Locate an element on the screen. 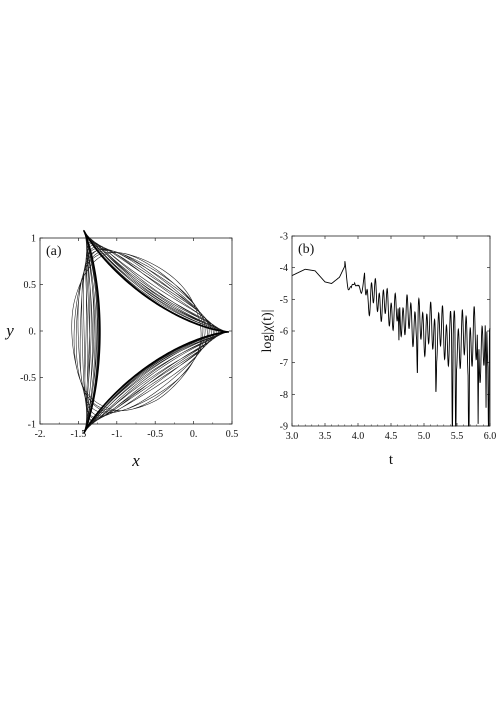 The height and width of the screenshot is (701, 496). x-tick-label-a: -1.5 is located at coordinates (78, 434).